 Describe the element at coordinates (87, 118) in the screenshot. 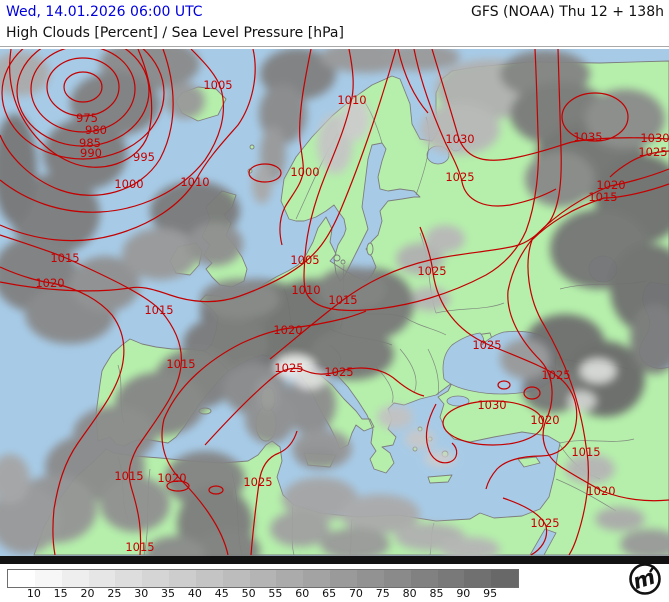

I see `isobar-label: 975` at that location.